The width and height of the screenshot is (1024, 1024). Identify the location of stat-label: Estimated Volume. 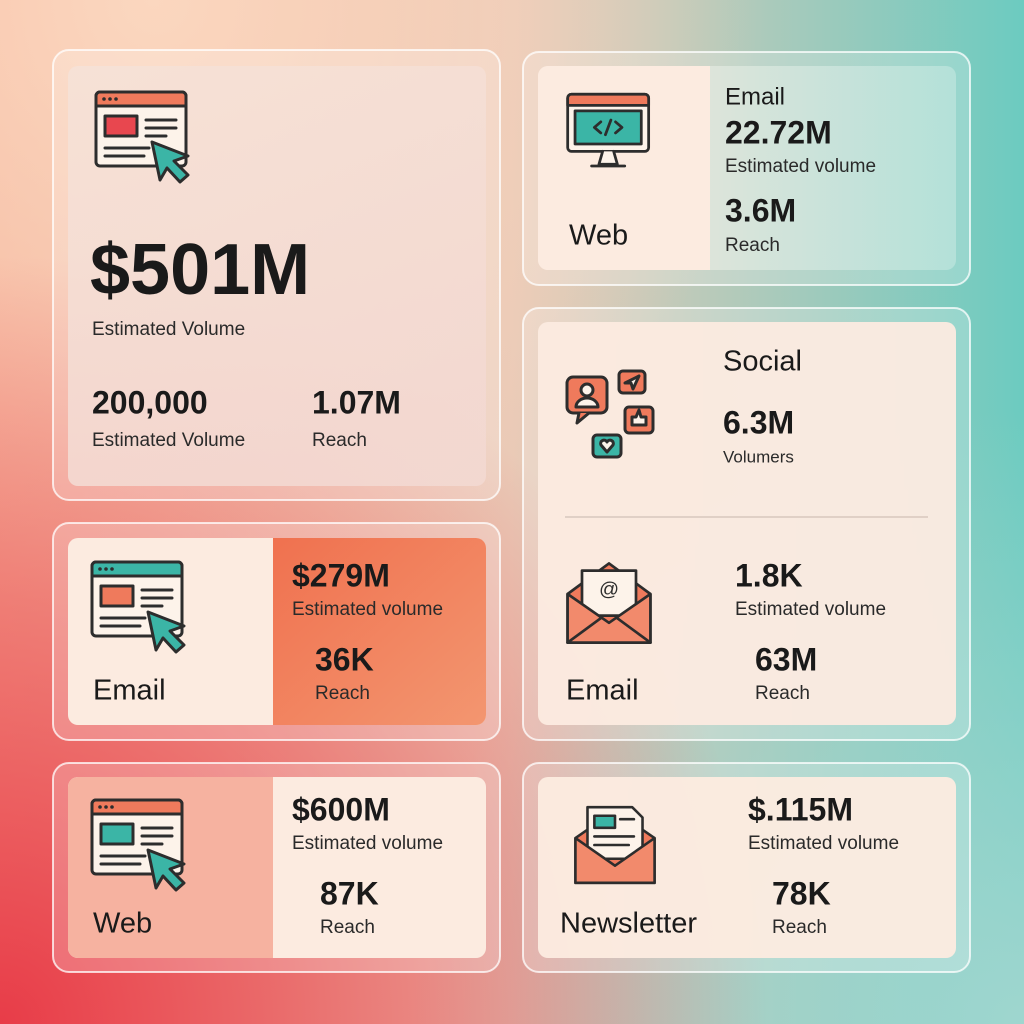
(168, 440).